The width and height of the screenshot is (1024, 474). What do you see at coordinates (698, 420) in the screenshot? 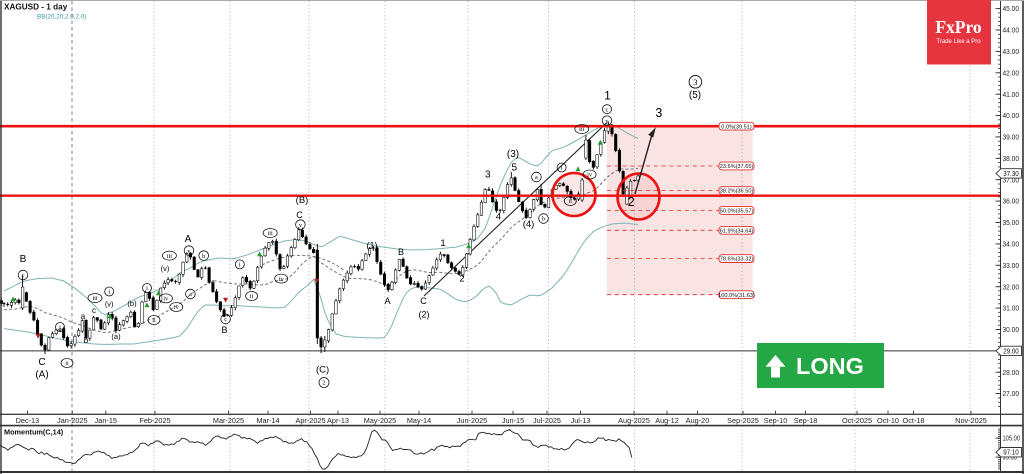
I see `svg-text: Aug-20` at bounding box center [698, 420].